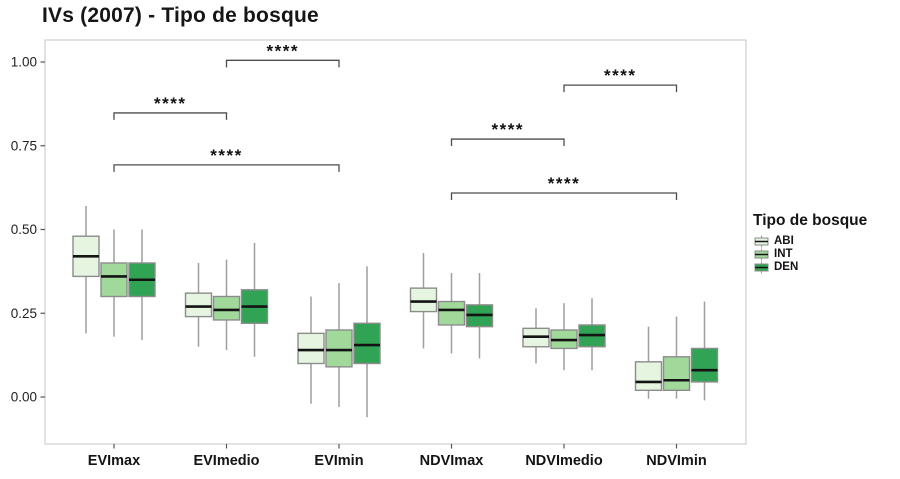 Image resolution: width=900 pixels, height=479 pixels. I want to click on x-tick-label: NDVImax, so click(452, 461).